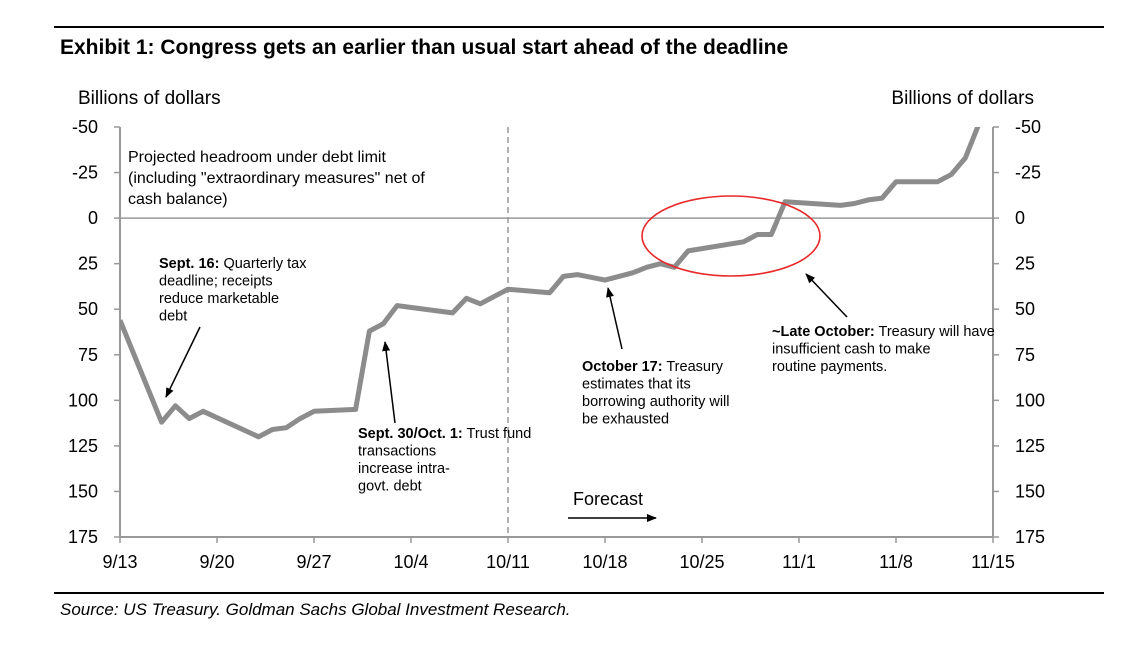  What do you see at coordinates (579, 593) in the screenshot?
I see `bottom-rule` at bounding box center [579, 593].